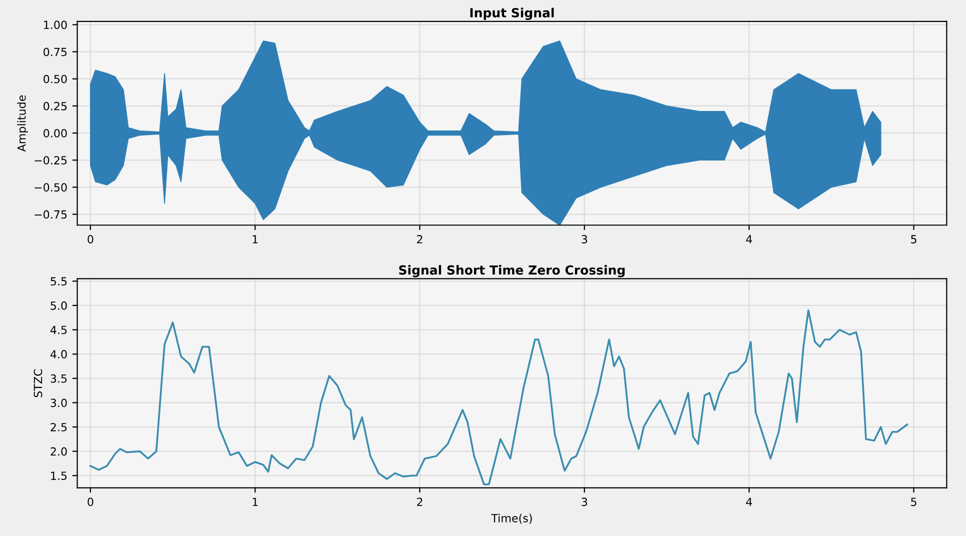 Image resolution: width=966 pixels, height=536 pixels. What do you see at coordinates (512, 271) in the screenshot?
I see `chart-title: Signal Short Time Zero Crossing` at bounding box center [512, 271].